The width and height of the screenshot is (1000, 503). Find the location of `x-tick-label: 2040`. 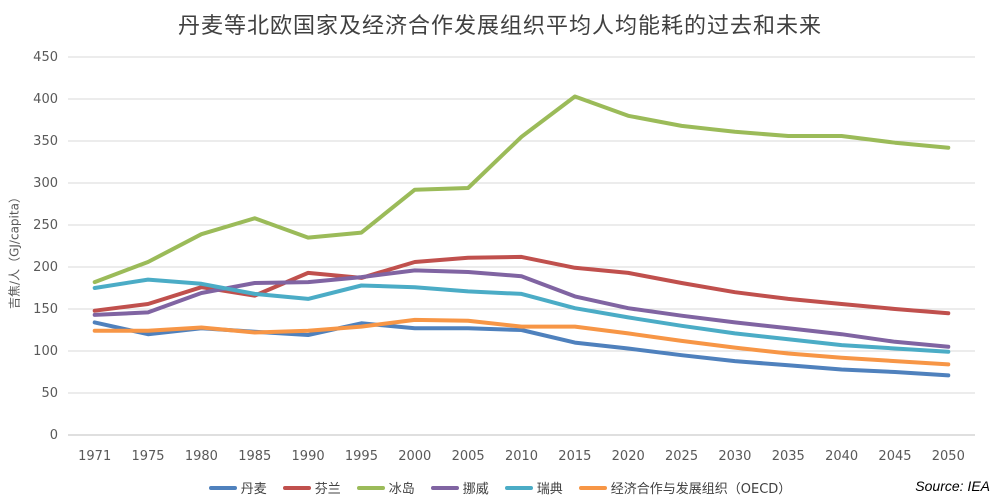

x-tick-label: 2040 is located at coordinates (841, 456).